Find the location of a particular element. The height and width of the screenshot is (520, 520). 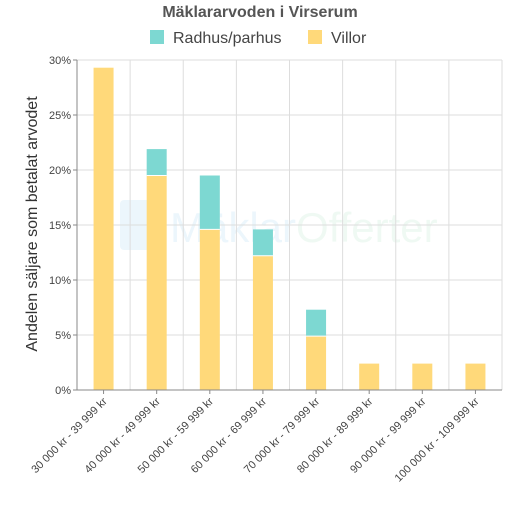

y-tick-label: 25% is located at coordinates (60, 116).